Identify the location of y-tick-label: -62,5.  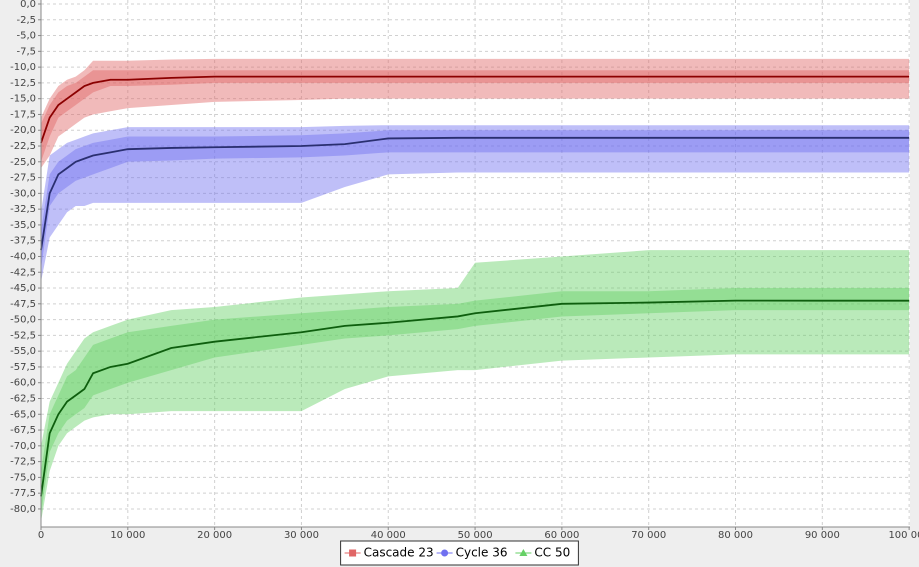
(23, 398).